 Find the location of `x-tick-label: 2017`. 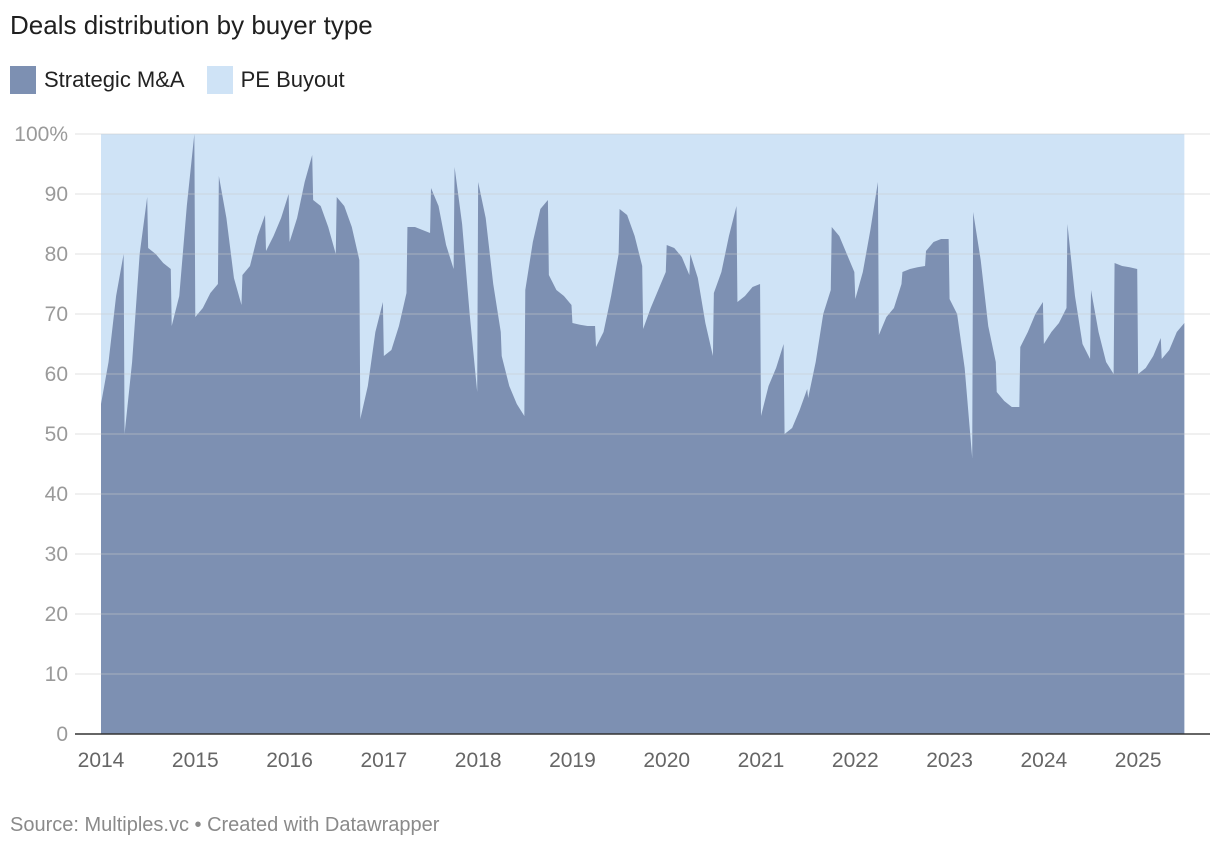

x-tick-label: 2017 is located at coordinates (383, 760).